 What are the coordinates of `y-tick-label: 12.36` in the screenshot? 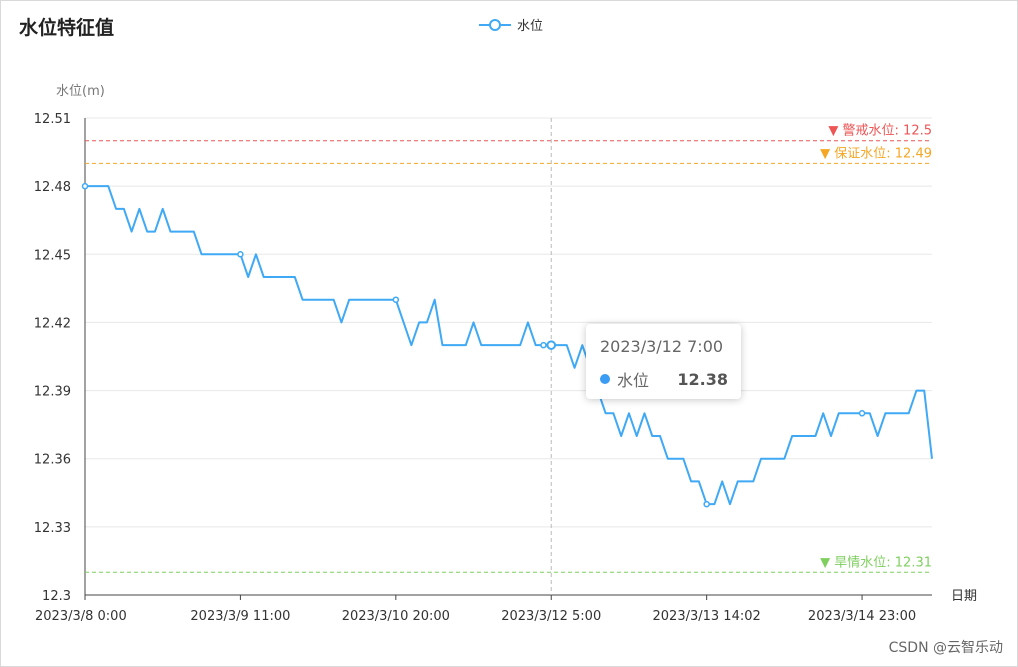 It's located at (52, 460).